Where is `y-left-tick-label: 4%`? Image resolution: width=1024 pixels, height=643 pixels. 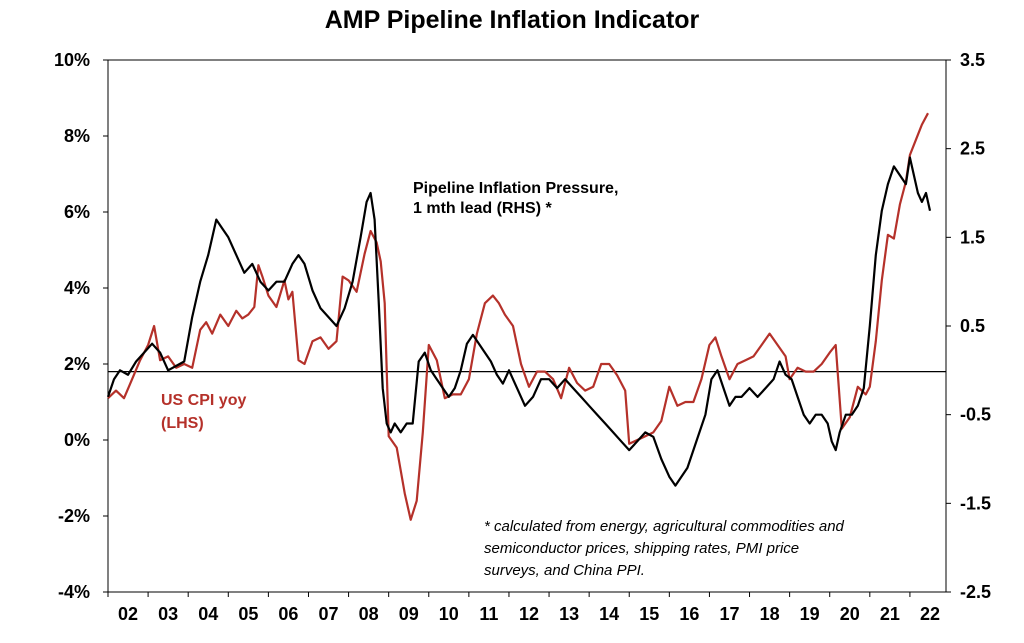
y-left-tick-label: 4% is located at coordinates (77, 288).